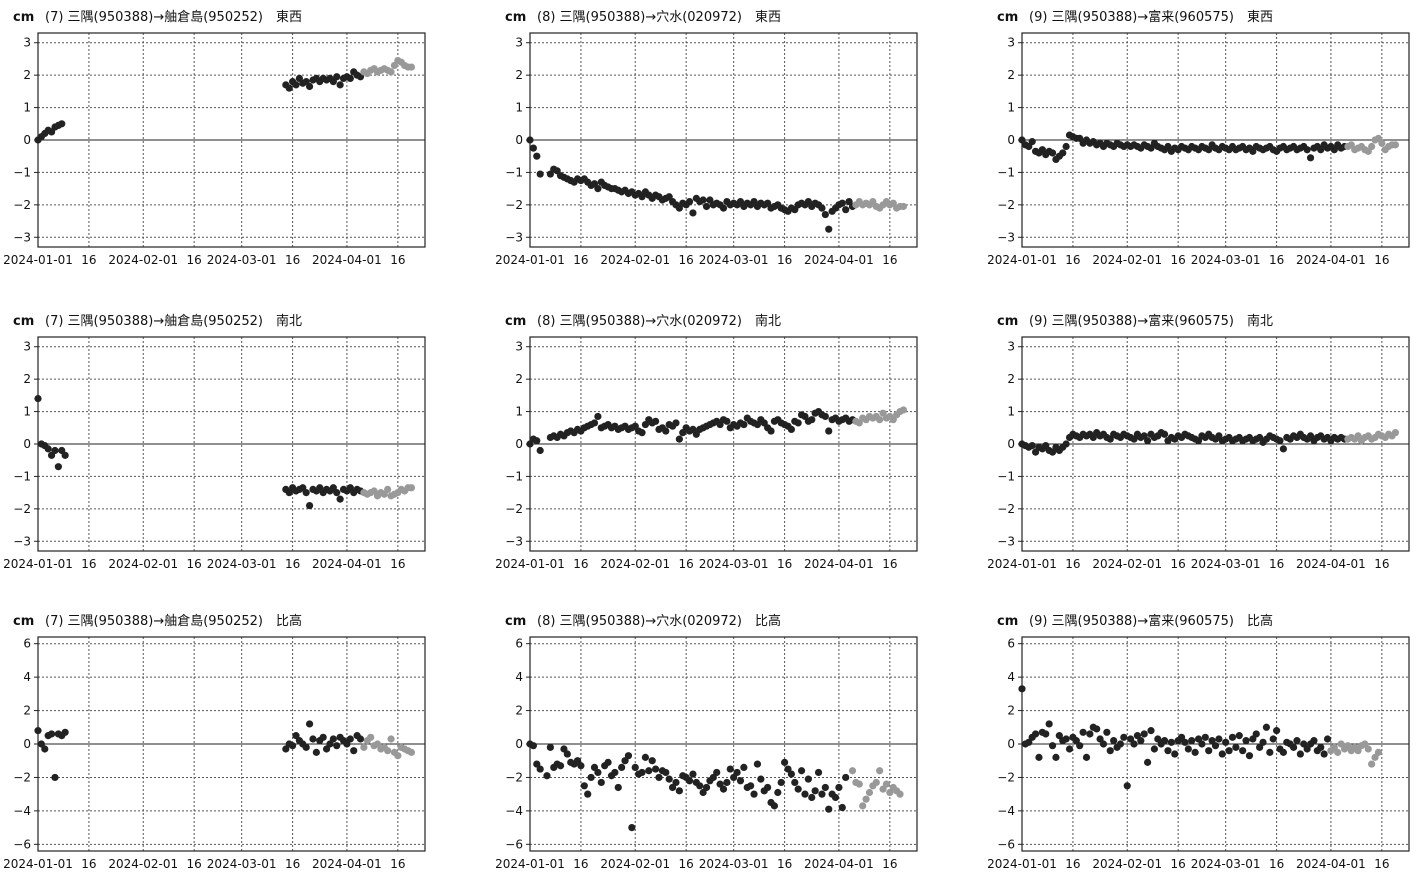 This screenshot has height=879, width=1419. What do you see at coordinates (659, 17) in the screenshot?
I see `chart-title: (8) 三隅(950388)→穴水(020972) 東西` at bounding box center [659, 17].